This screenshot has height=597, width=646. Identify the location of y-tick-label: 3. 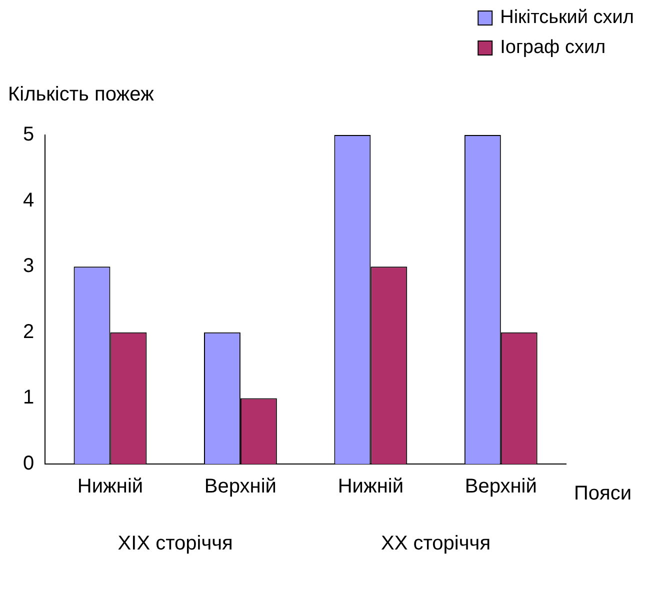
(28, 266).